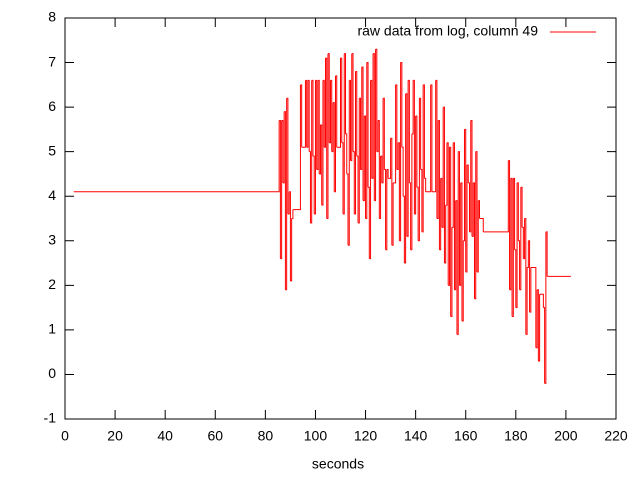 This screenshot has width=640, height=480. What do you see at coordinates (466, 436) in the screenshot?
I see `x-tick-label: 160` at bounding box center [466, 436].